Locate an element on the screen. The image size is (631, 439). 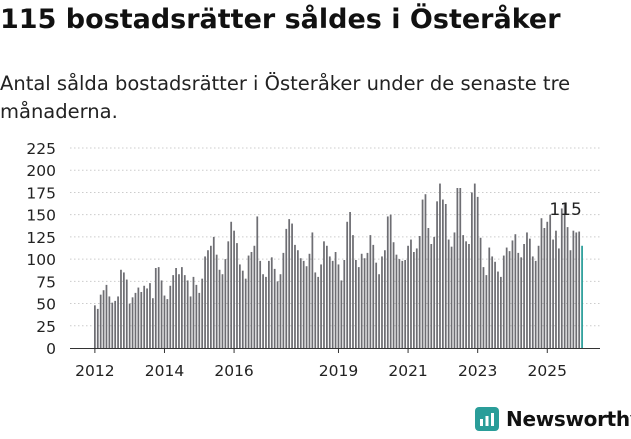
page-title: 115 bostadsrätter såldes i Österåker is located at coordinates (280, 19).